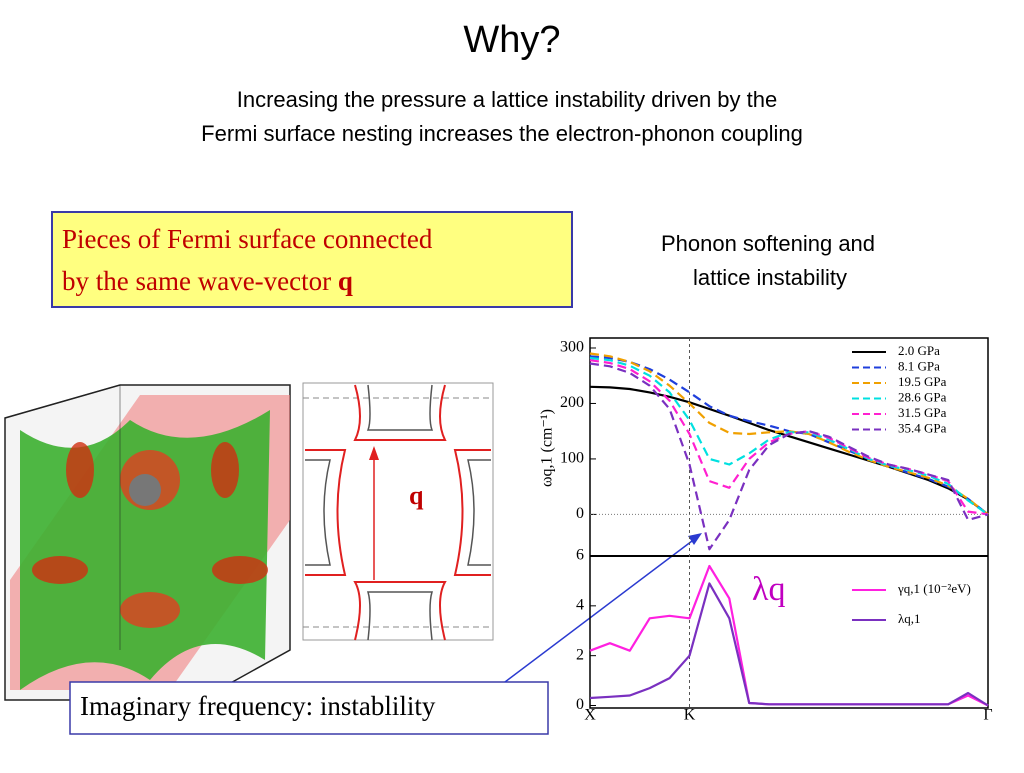 Image resolution: width=1024 pixels, height=773 pixels. Describe the element at coordinates (768, 243) in the screenshot. I see `caption: Phonon softening and` at that location.